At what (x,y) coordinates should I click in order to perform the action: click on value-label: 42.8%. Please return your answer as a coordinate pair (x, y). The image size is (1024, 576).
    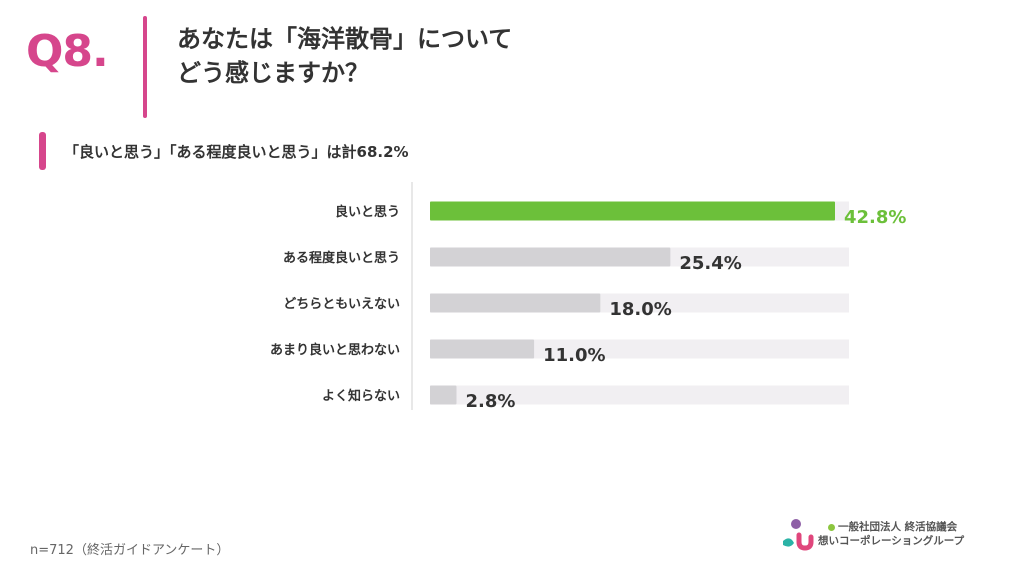
    Looking at the image, I should click on (875, 217).